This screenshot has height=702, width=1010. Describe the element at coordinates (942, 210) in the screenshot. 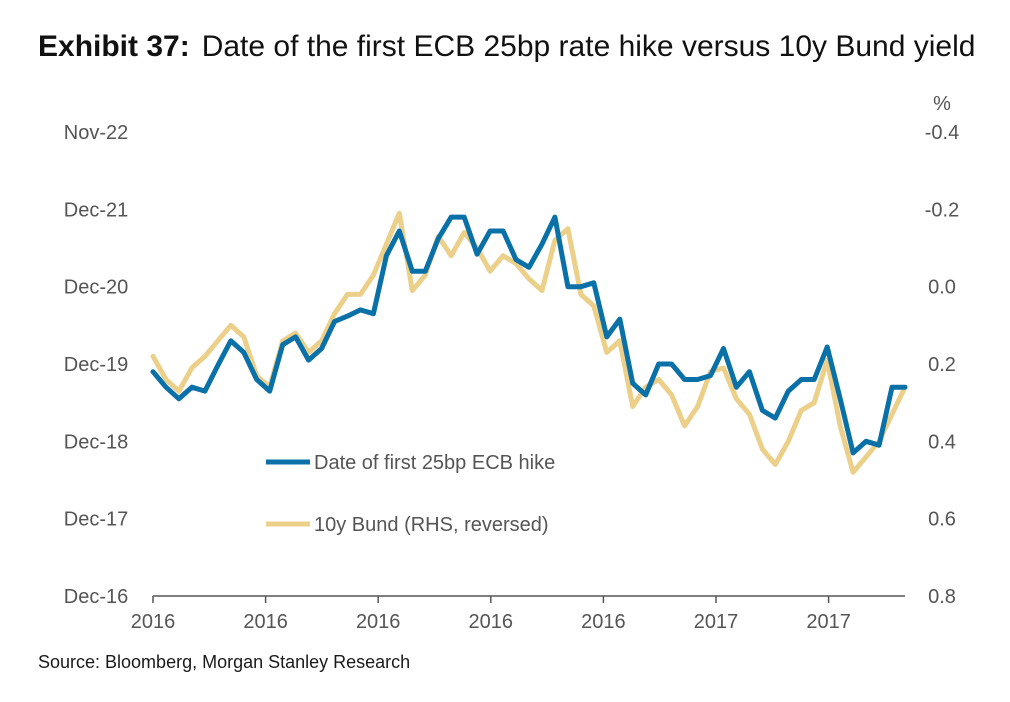

I see `right-tick-label: -0.2` at that location.